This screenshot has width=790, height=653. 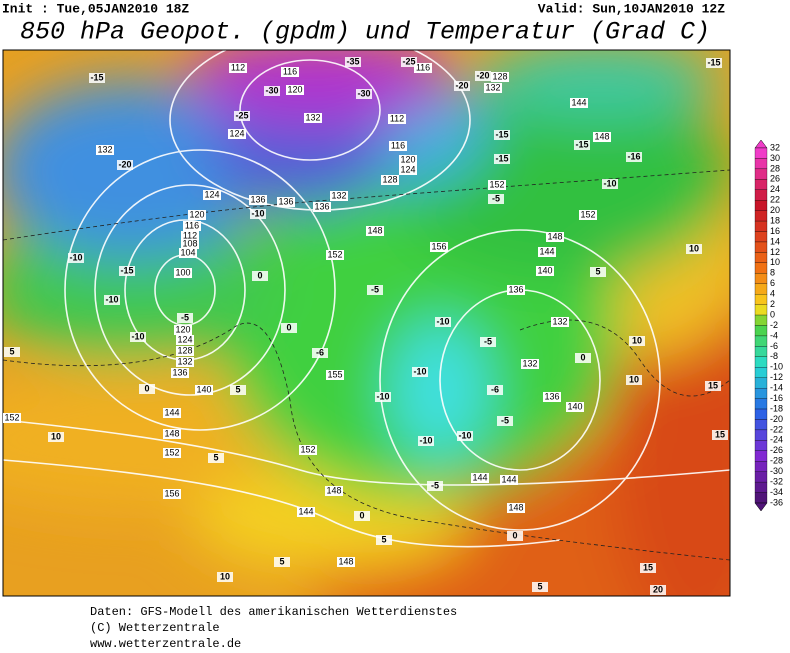 What do you see at coordinates (774, 356) in the screenshot?
I see `legend-label: -8` at bounding box center [774, 356].